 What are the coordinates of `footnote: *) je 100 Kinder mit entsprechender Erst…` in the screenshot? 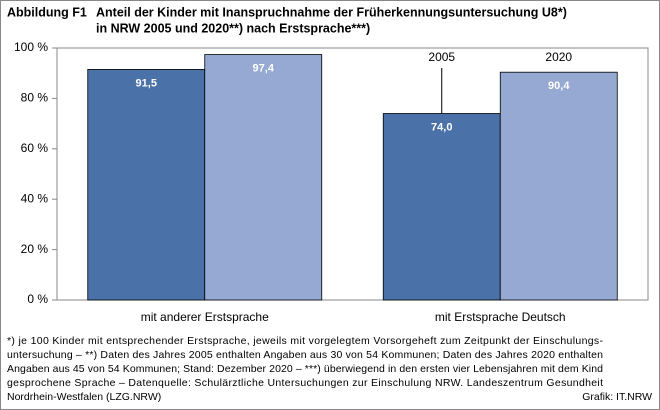 It's located at (305, 341).